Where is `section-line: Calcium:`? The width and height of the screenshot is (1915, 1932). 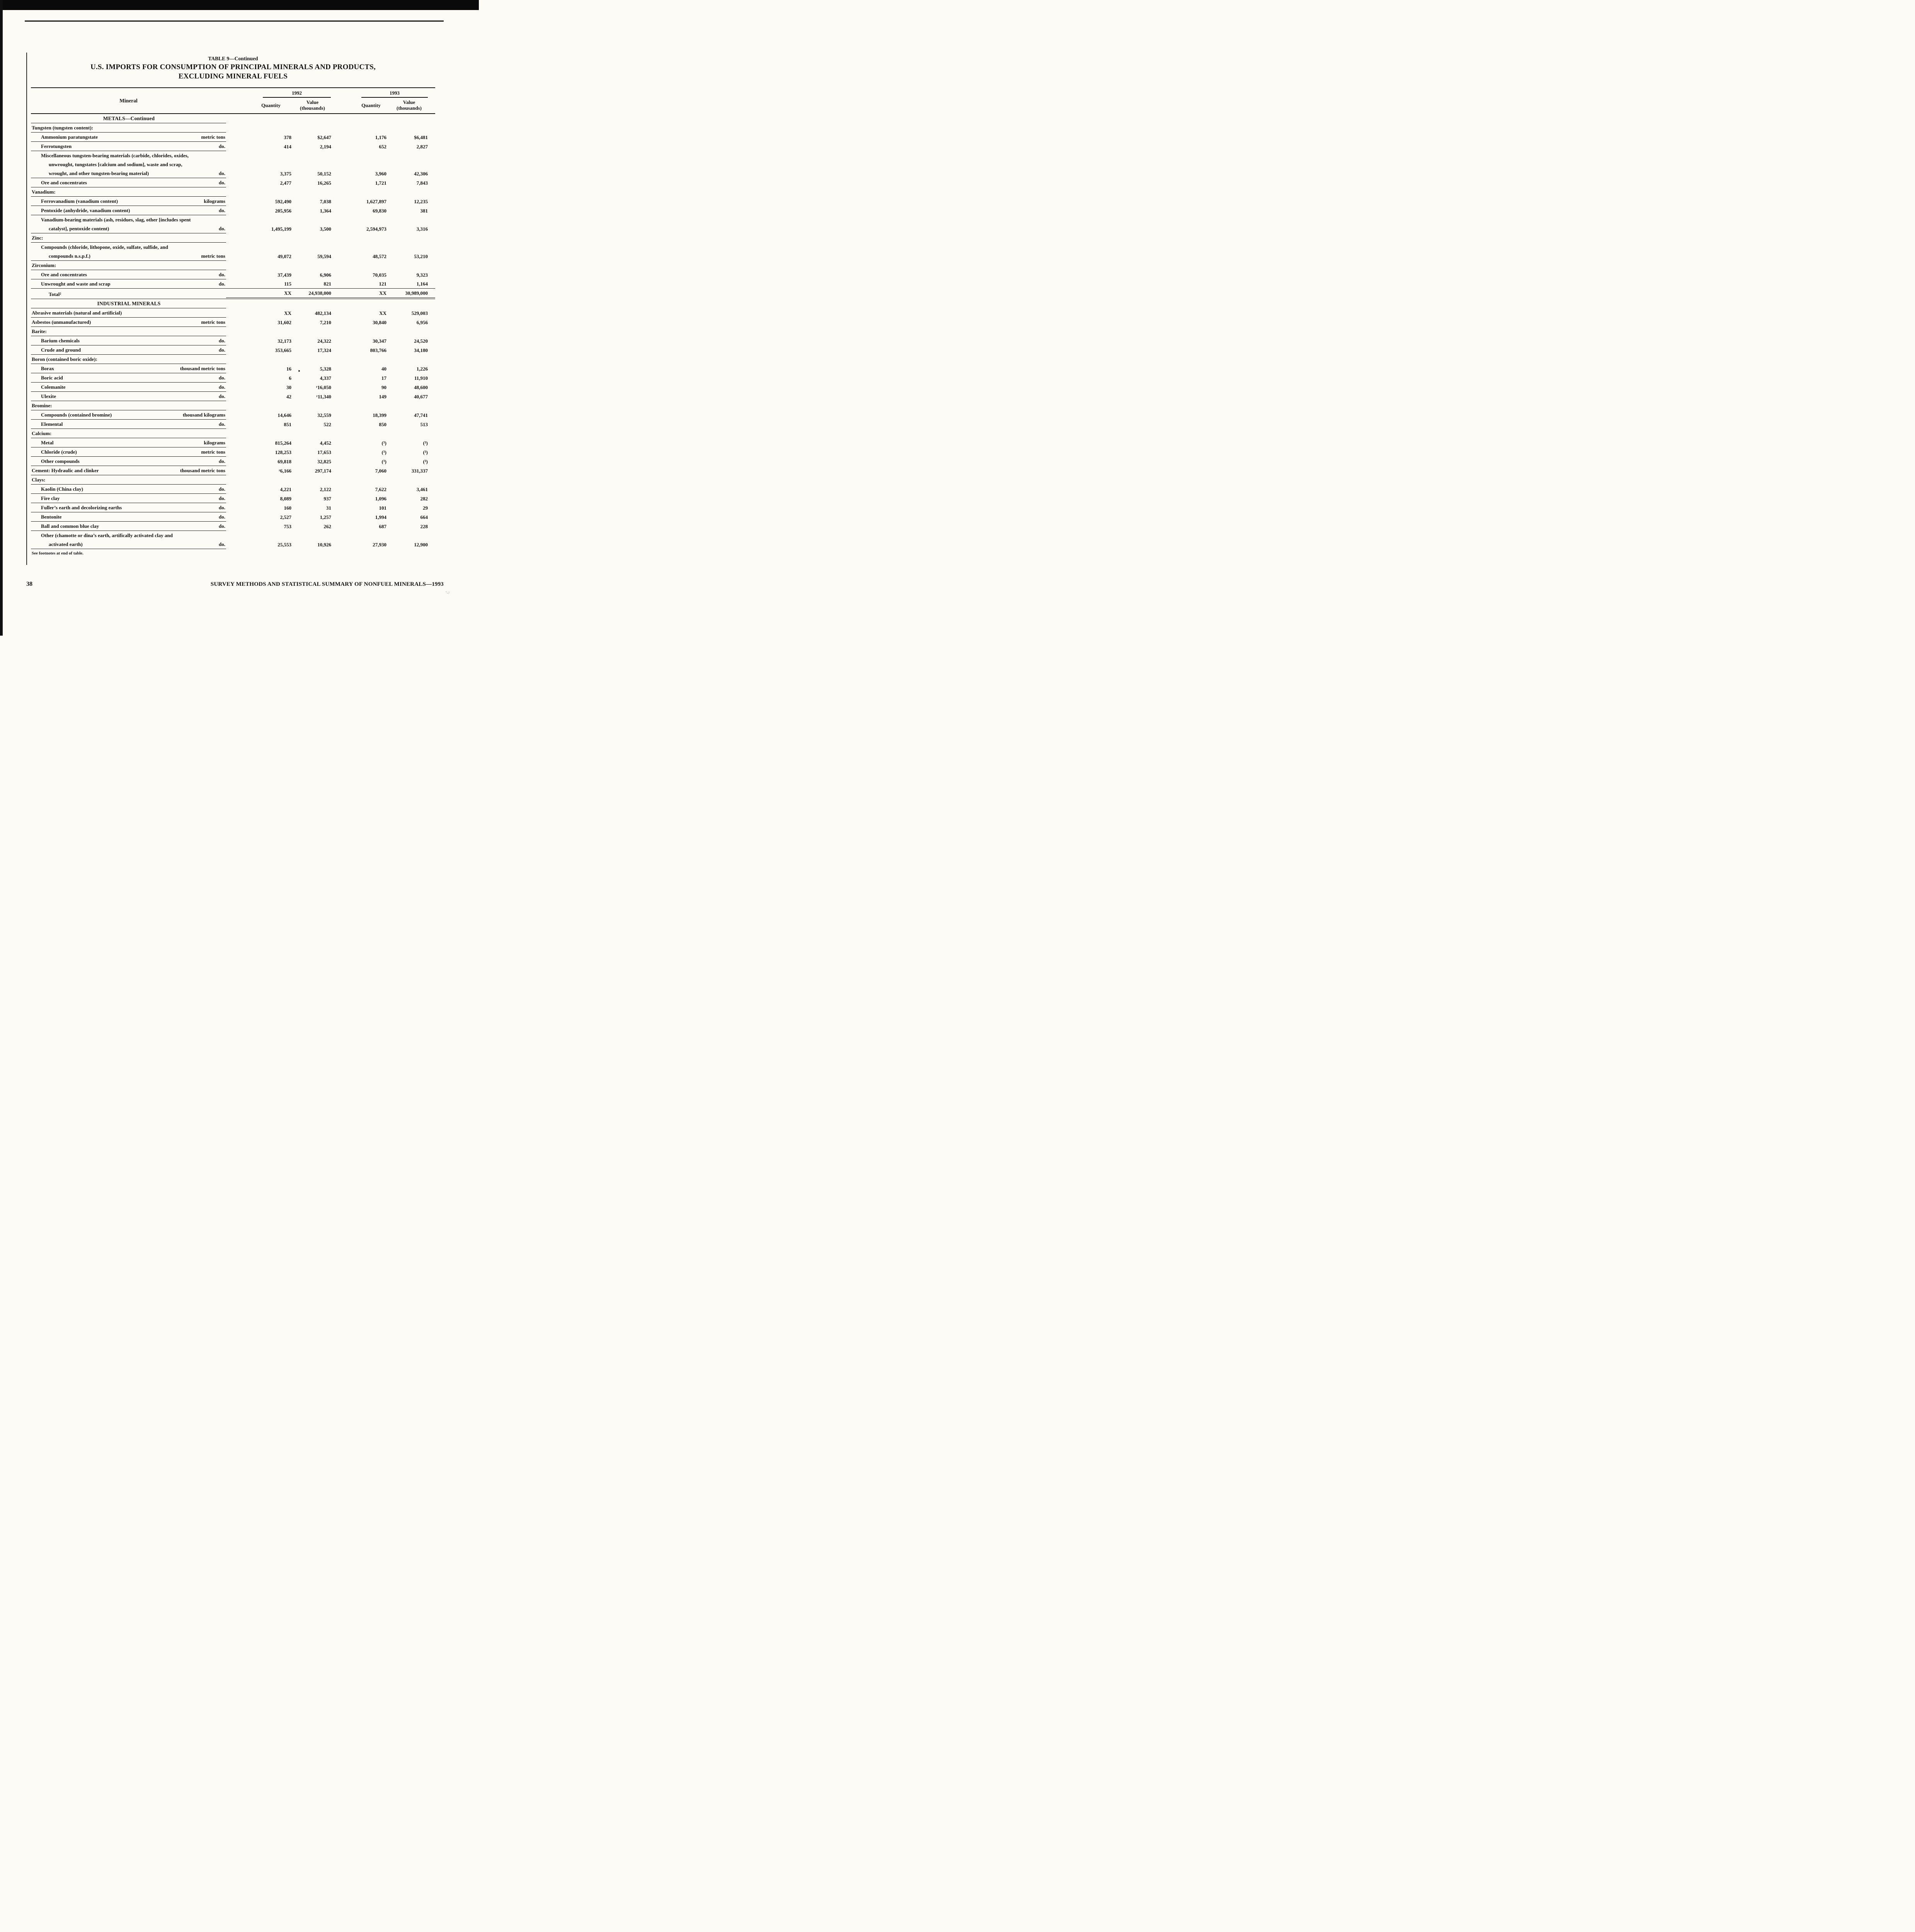 section-line: Calcium: is located at coordinates (128, 434).